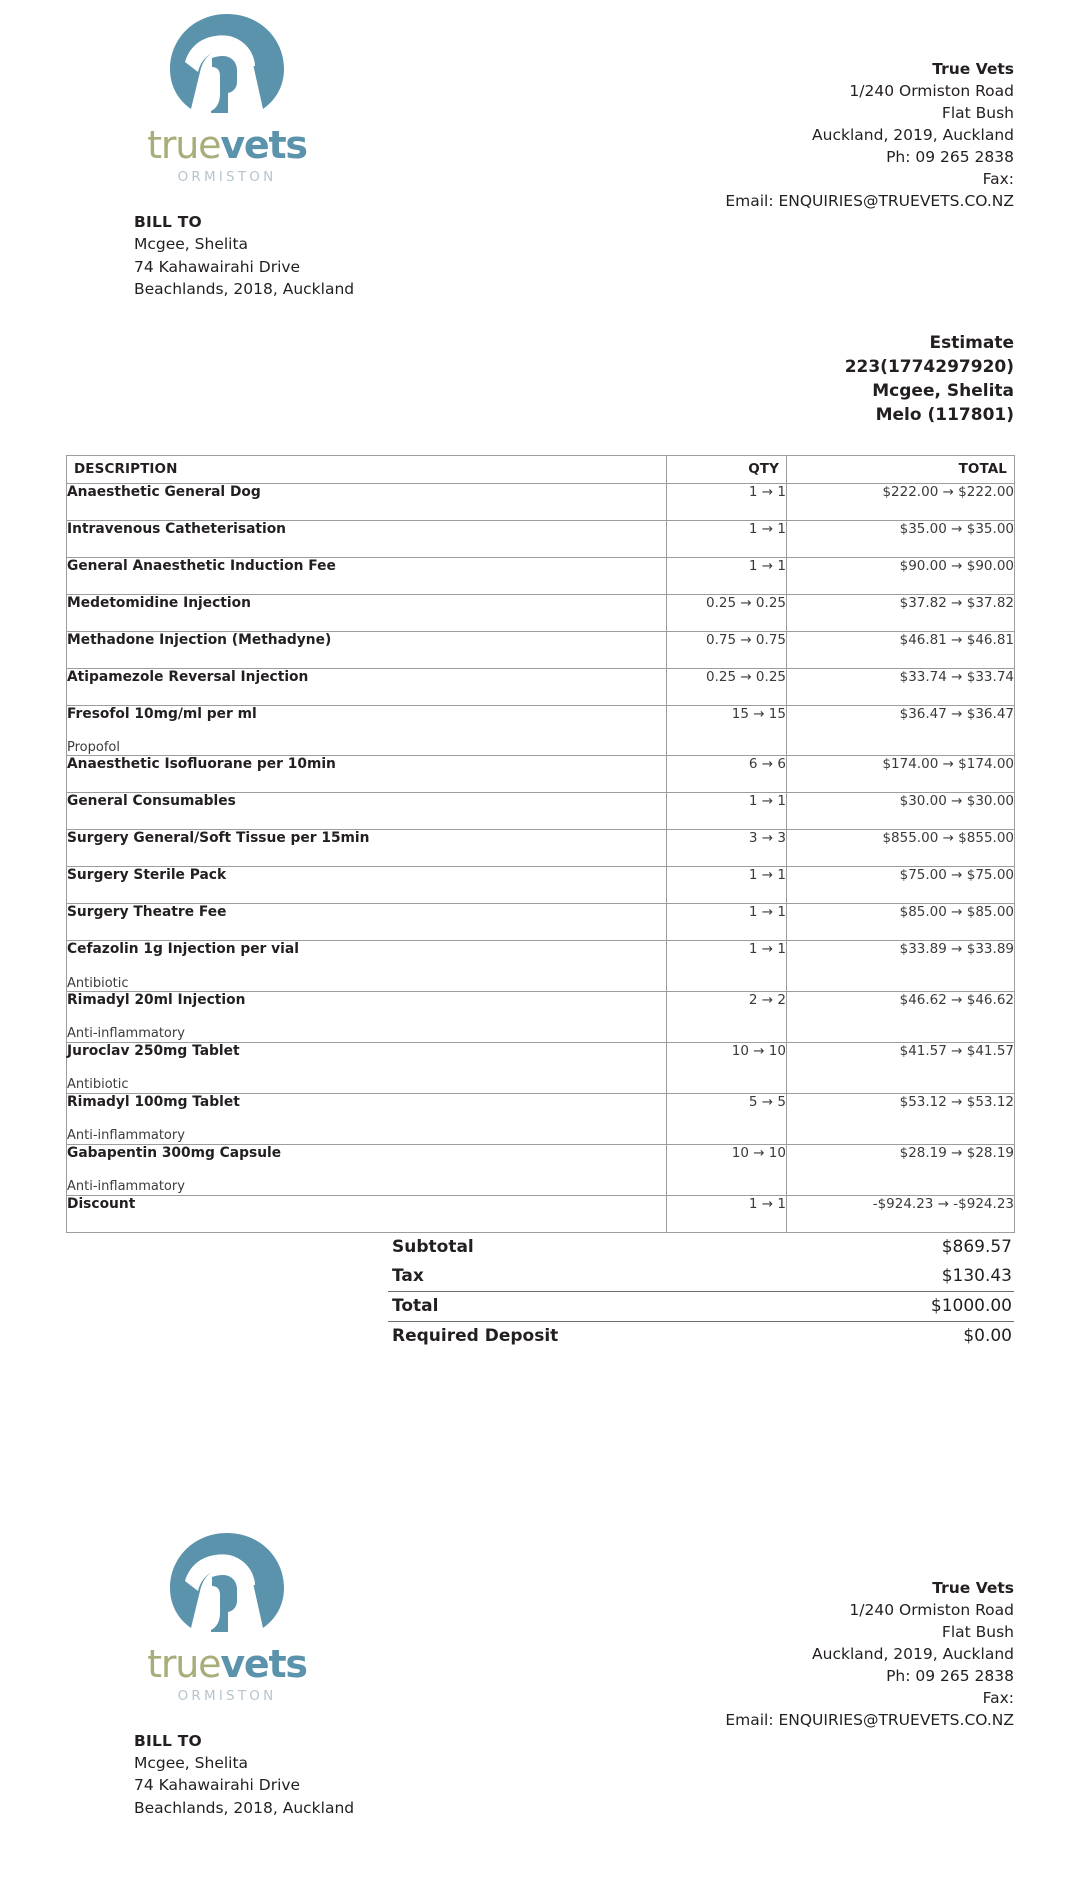 Image resolution: width=1080 pixels, height=1896 pixels. What do you see at coordinates (869, 1719) in the screenshot?
I see `clinic-email: Email: ENQUIRIES@TRUEVETS.CO.NZ` at bounding box center [869, 1719].